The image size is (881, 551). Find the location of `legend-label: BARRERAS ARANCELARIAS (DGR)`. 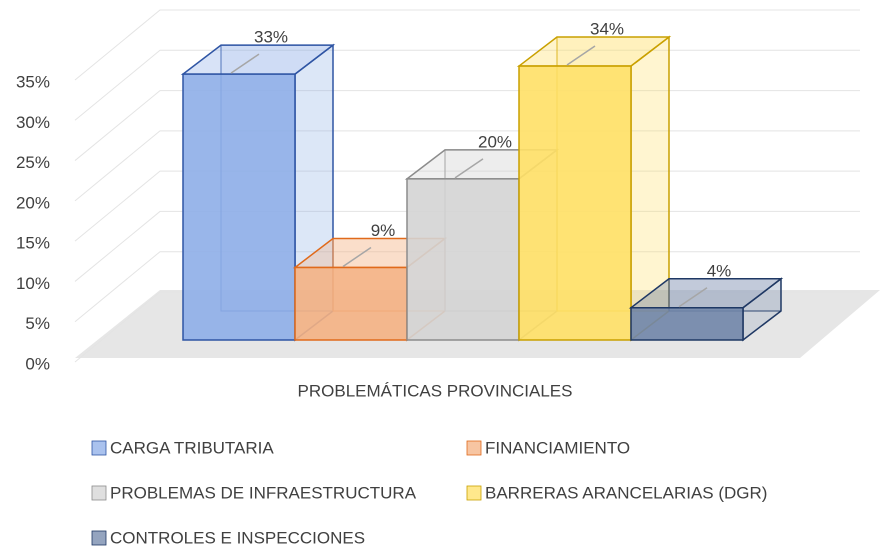

legend-label: BARRERAS ARANCELARIAS (DGR) is located at coordinates (626, 492).